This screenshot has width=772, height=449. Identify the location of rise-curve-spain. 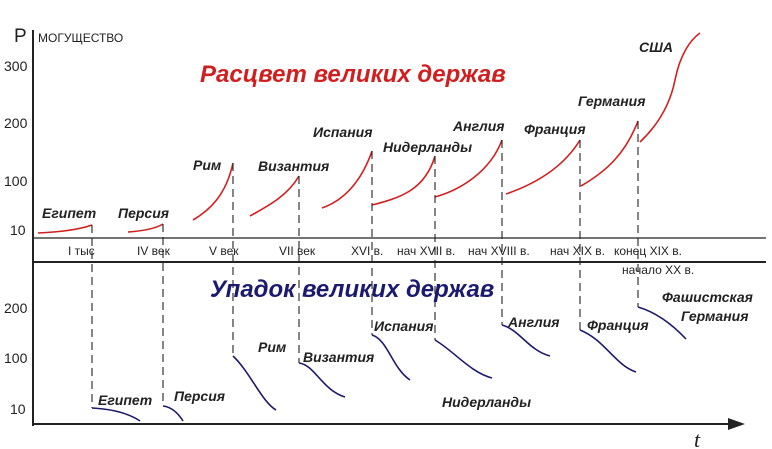
(347, 179).